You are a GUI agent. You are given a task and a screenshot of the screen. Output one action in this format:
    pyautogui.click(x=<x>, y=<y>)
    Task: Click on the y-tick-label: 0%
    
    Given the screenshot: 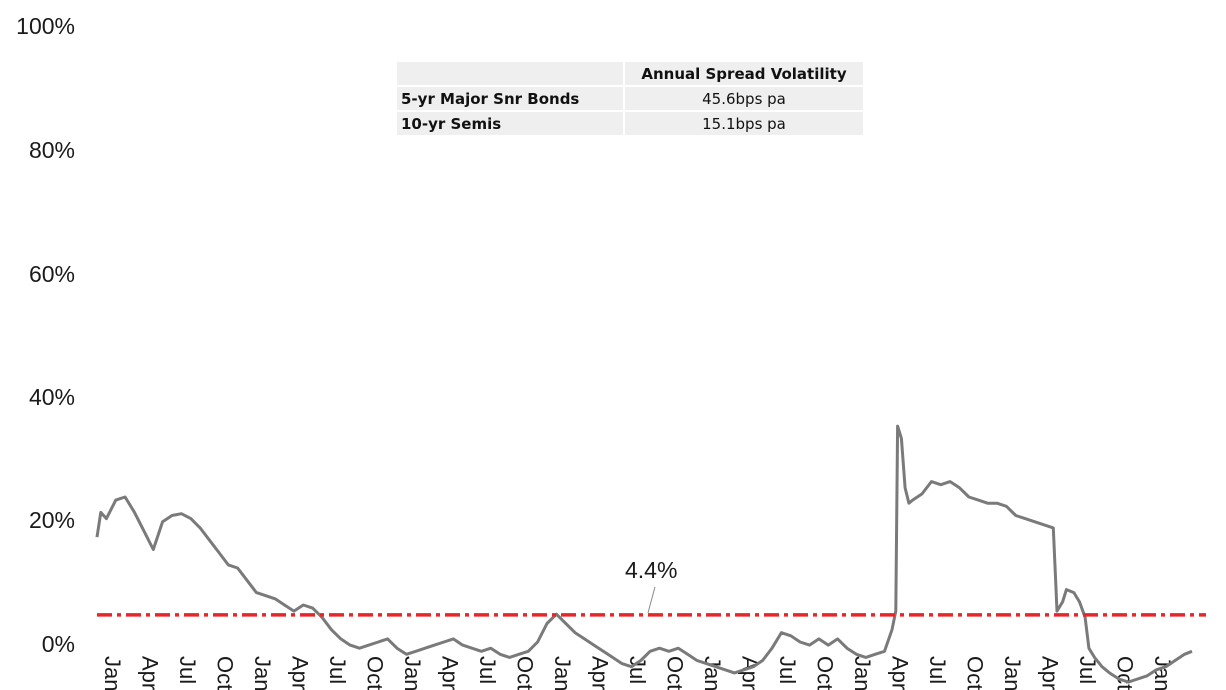 What is the action you would take?
    pyautogui.click(x=58, y=644)
    